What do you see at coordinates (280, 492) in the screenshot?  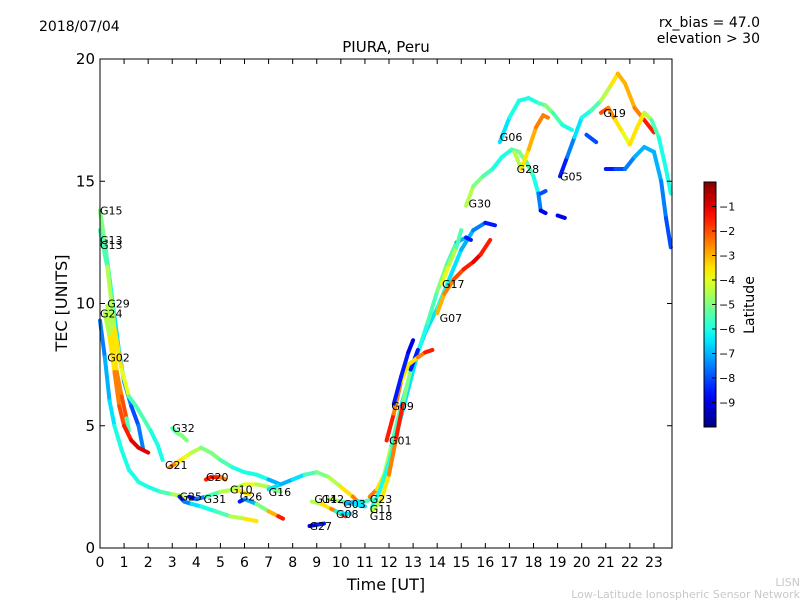 I see `satellite-label: G16` at bounding box center [280, 492].